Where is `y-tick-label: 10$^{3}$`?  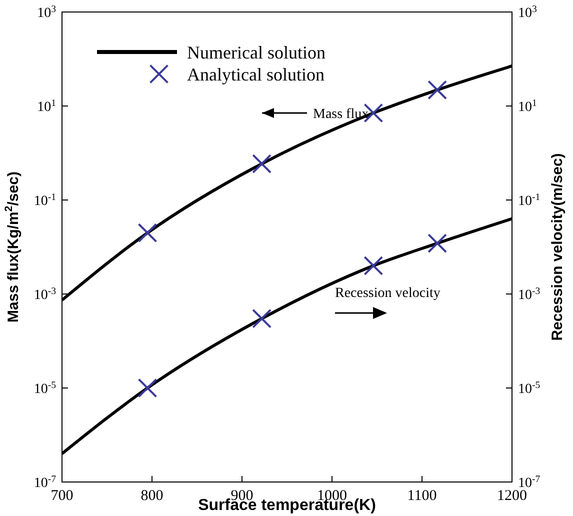
y-tick-label: 10$^{3}$ is located at coordinates (46, 12).